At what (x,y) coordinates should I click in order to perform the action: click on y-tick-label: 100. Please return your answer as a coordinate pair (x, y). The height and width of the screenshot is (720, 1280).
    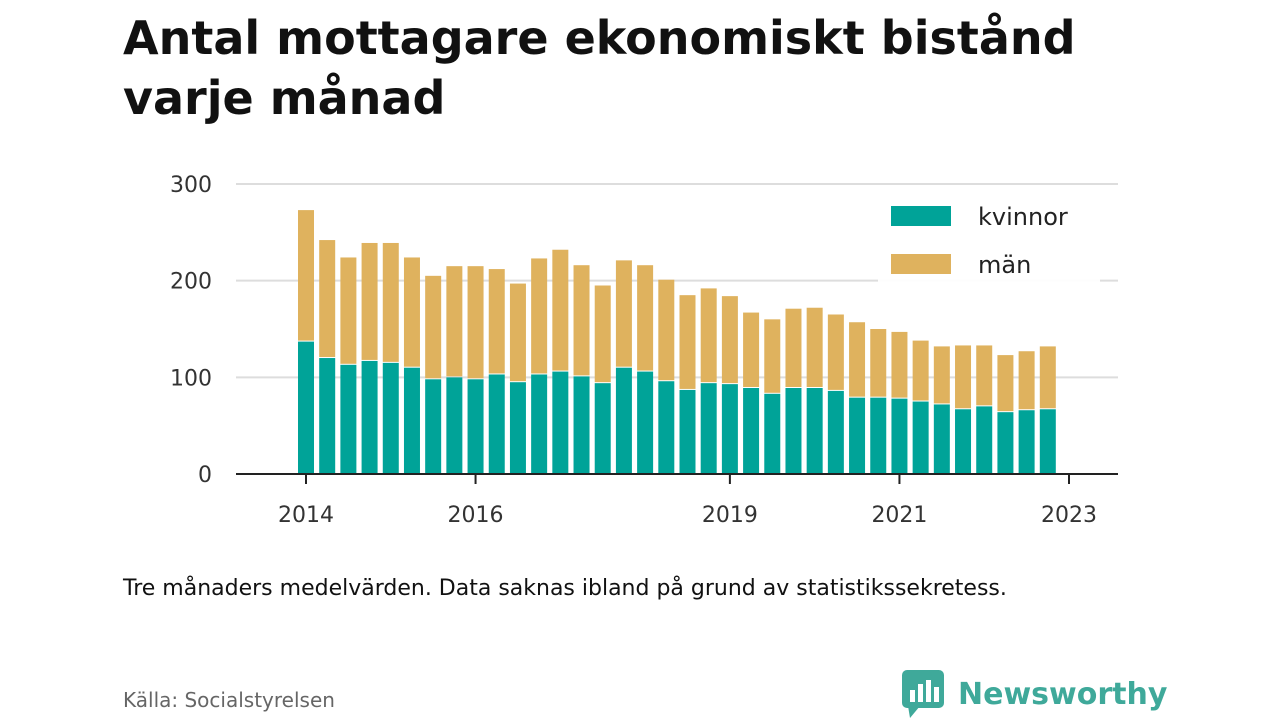
    Looking at the image, I should click on (191, 378).